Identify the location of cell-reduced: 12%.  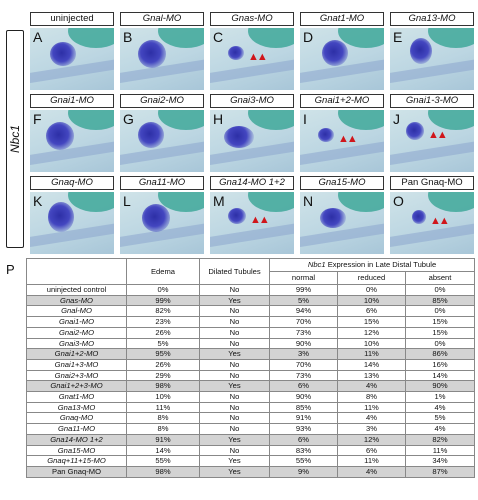
(371, 439).